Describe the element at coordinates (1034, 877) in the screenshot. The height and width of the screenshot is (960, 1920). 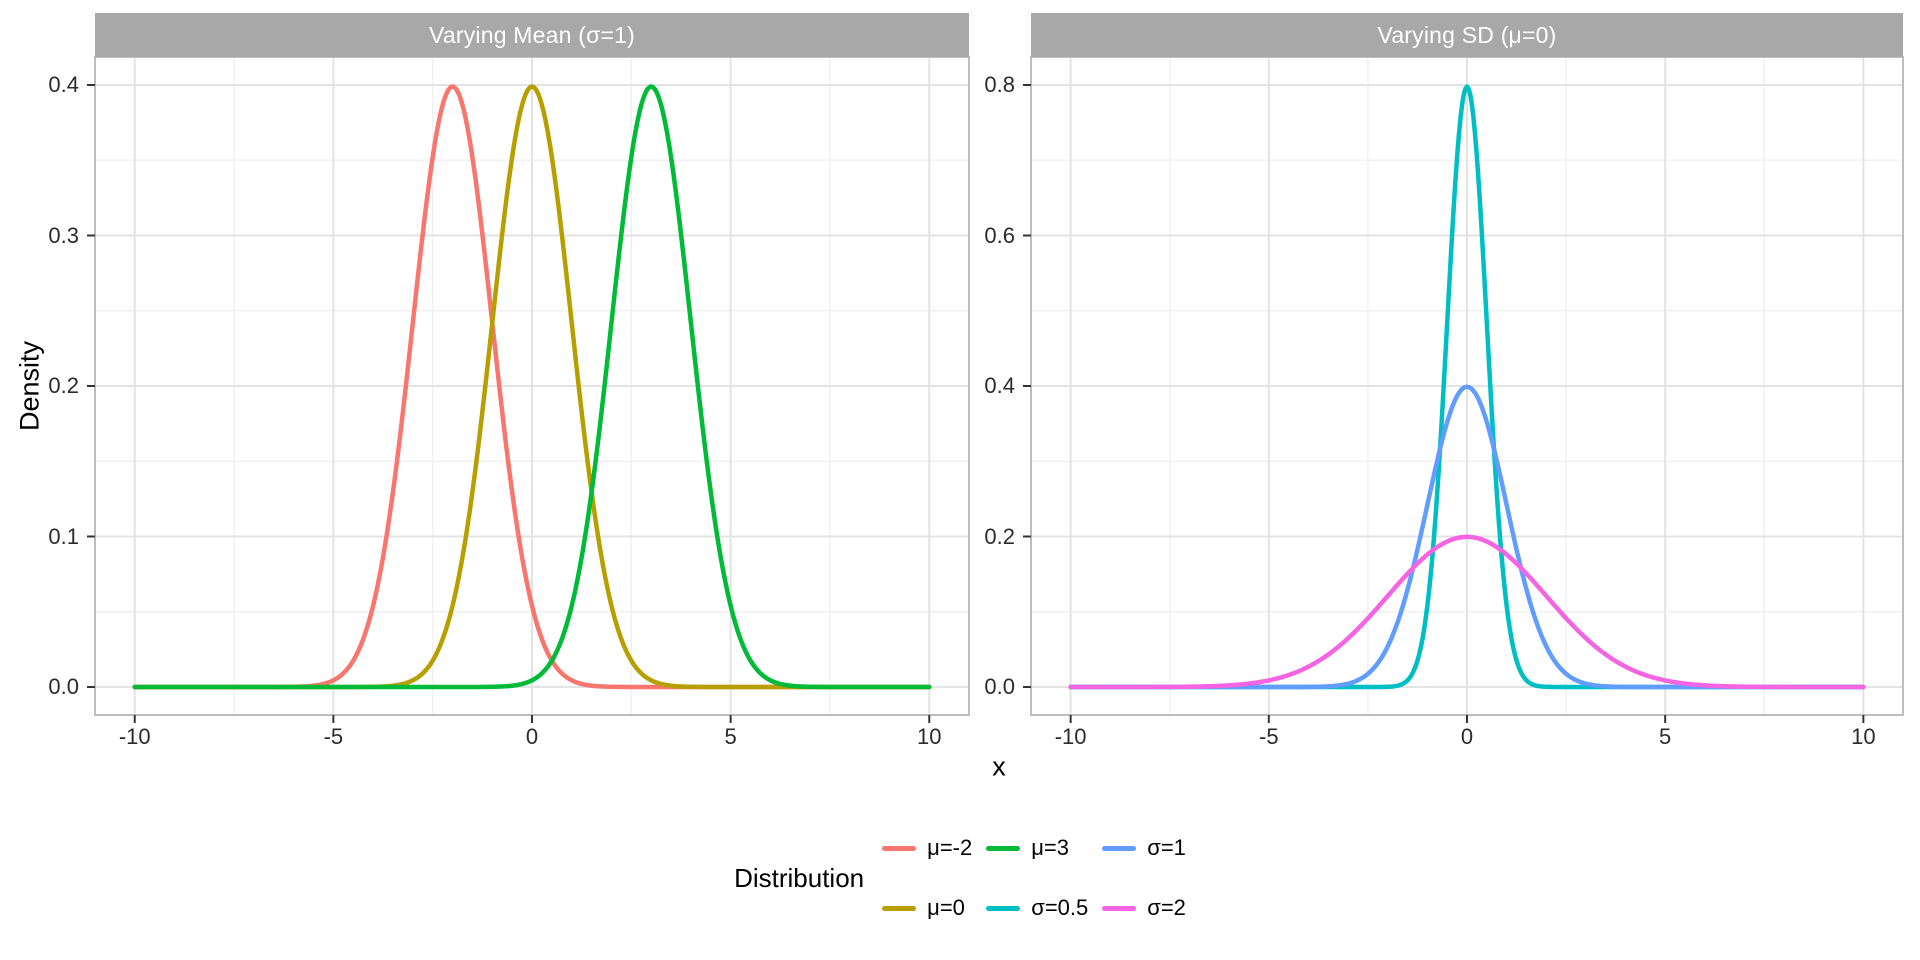
I see `legend-items: μ=-2 μ=0 μ=3 σ=0.5 σ=1 σ=2` at that location.